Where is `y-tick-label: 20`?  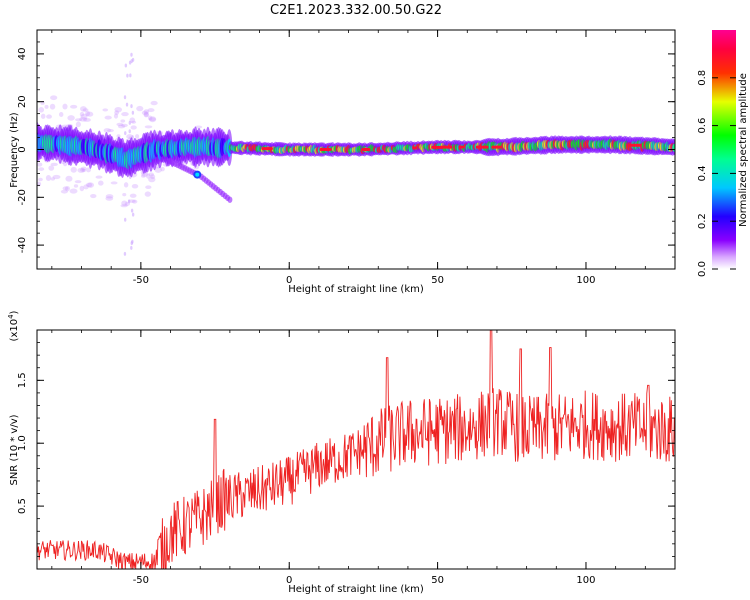 y-tick-label: 20 is located at coordinates (22, 101).